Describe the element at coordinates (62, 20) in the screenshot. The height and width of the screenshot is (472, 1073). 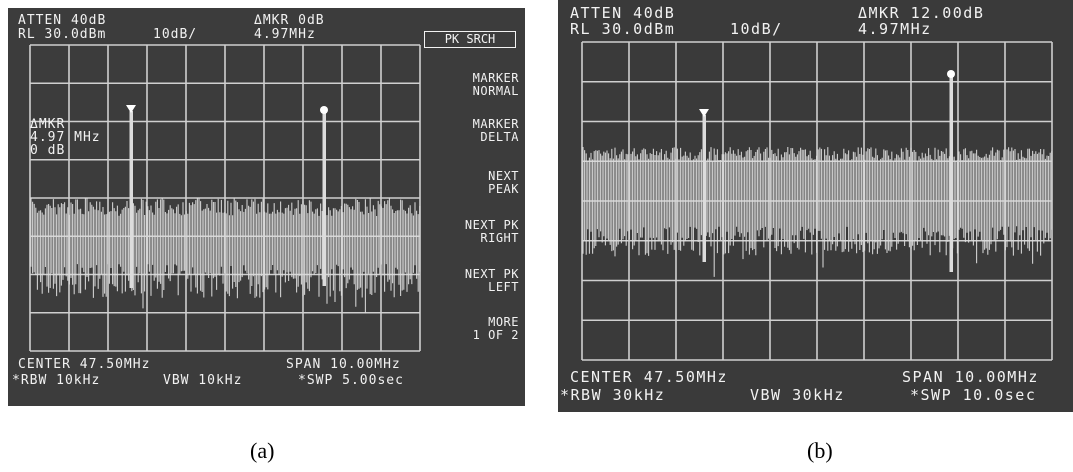
I see `atten-label-a: ATTEN 40dB` at that location.